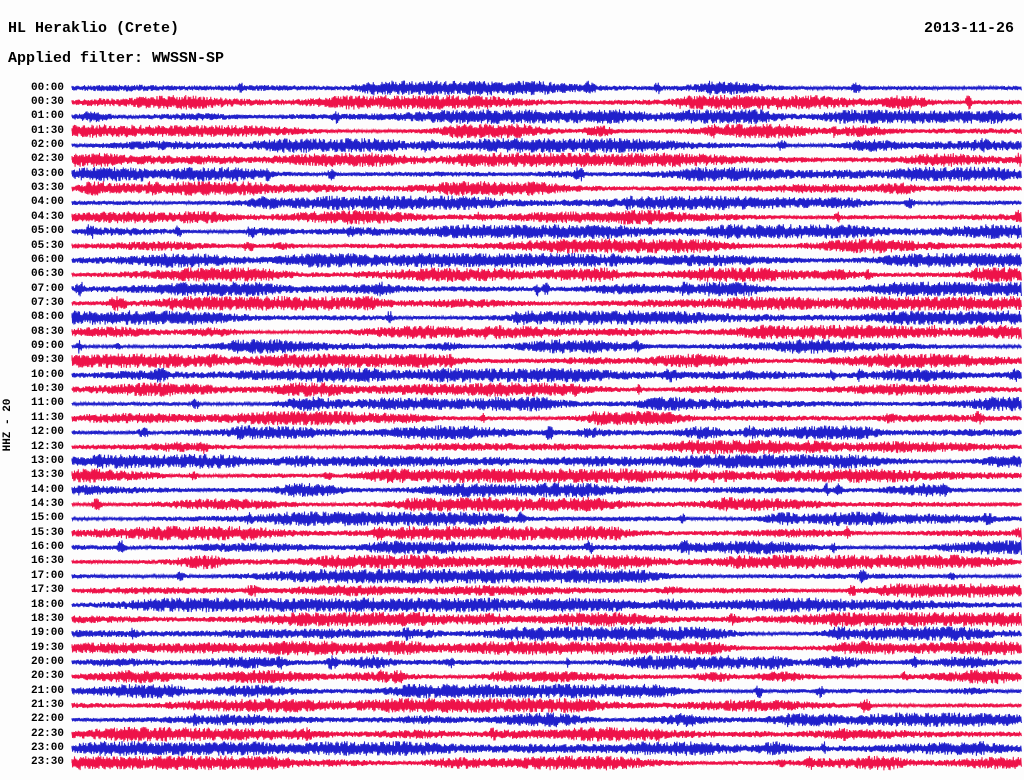 The height and width of the screenshot is (780, 1024). Describe the element at coordinates (47, 676) in the screenshot. I see `trace-time-label: 20:30` at that location.